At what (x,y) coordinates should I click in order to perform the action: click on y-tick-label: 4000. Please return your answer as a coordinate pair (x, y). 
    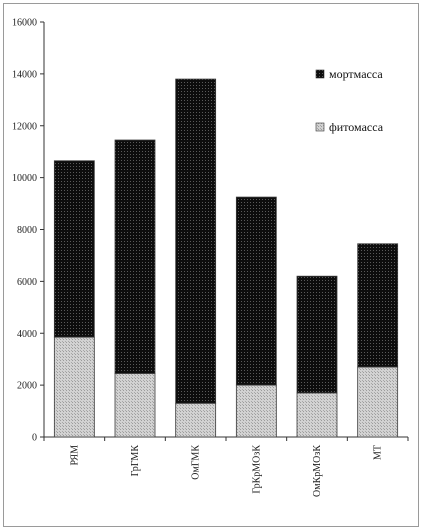
    Looking at the image, I should click on (27, 334).